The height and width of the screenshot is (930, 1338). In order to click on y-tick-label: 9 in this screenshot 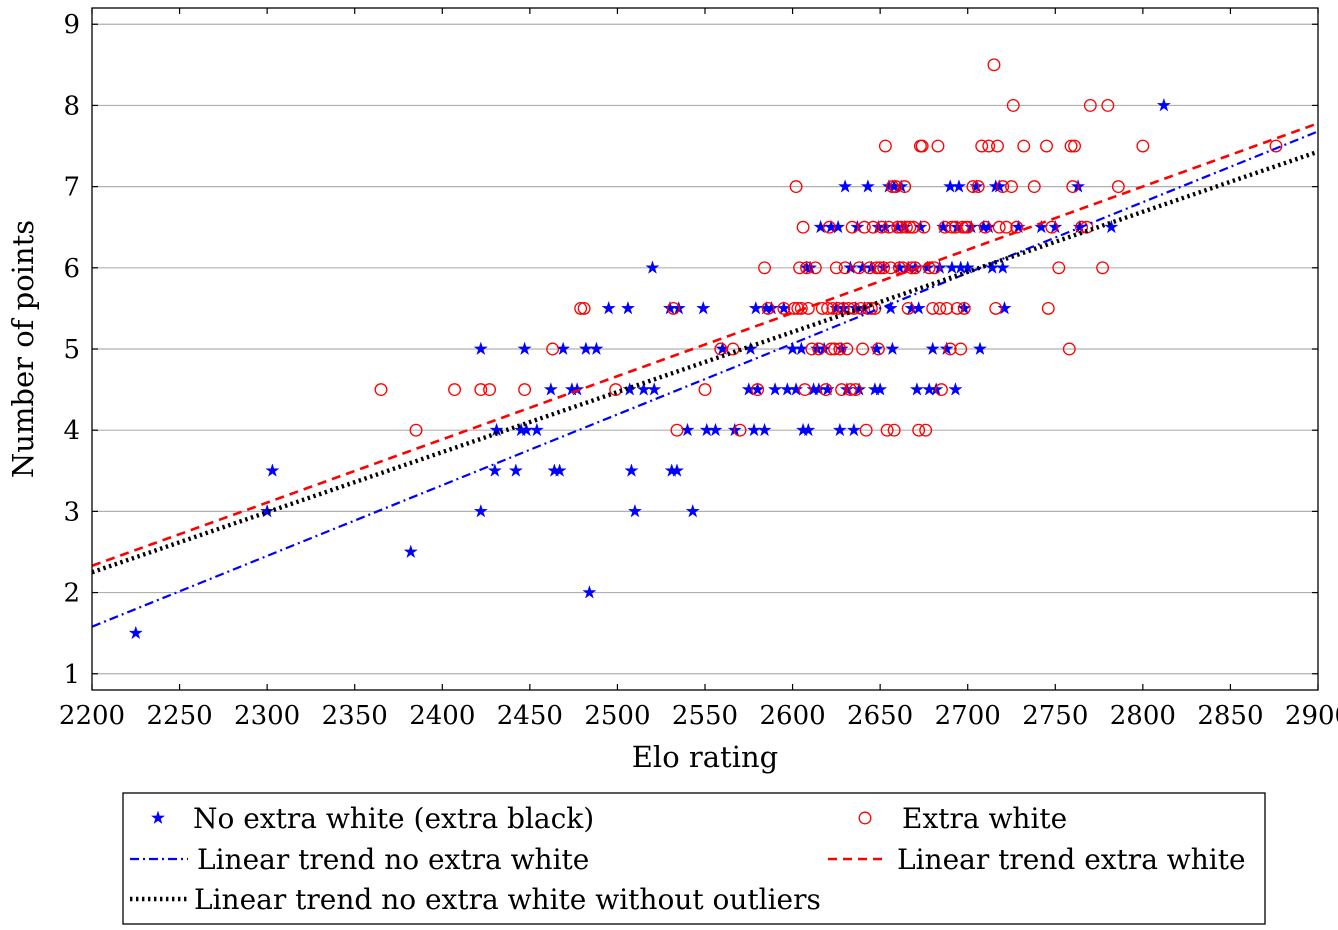, I will do `click(71, 25)`.